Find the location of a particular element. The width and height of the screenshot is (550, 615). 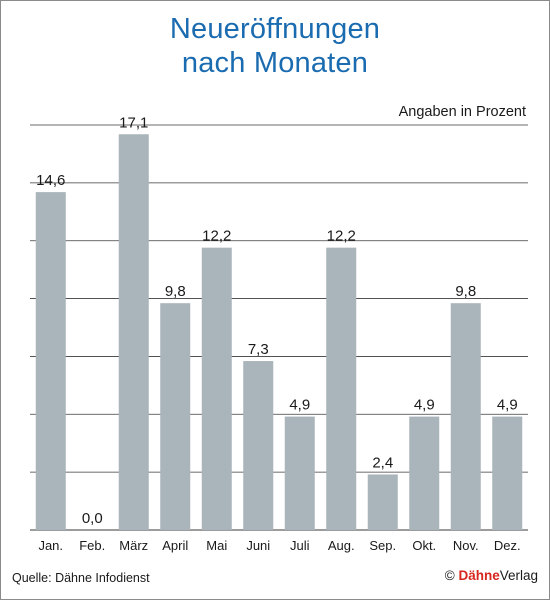

category-label: Feb. is located at coordinates (92, 545).